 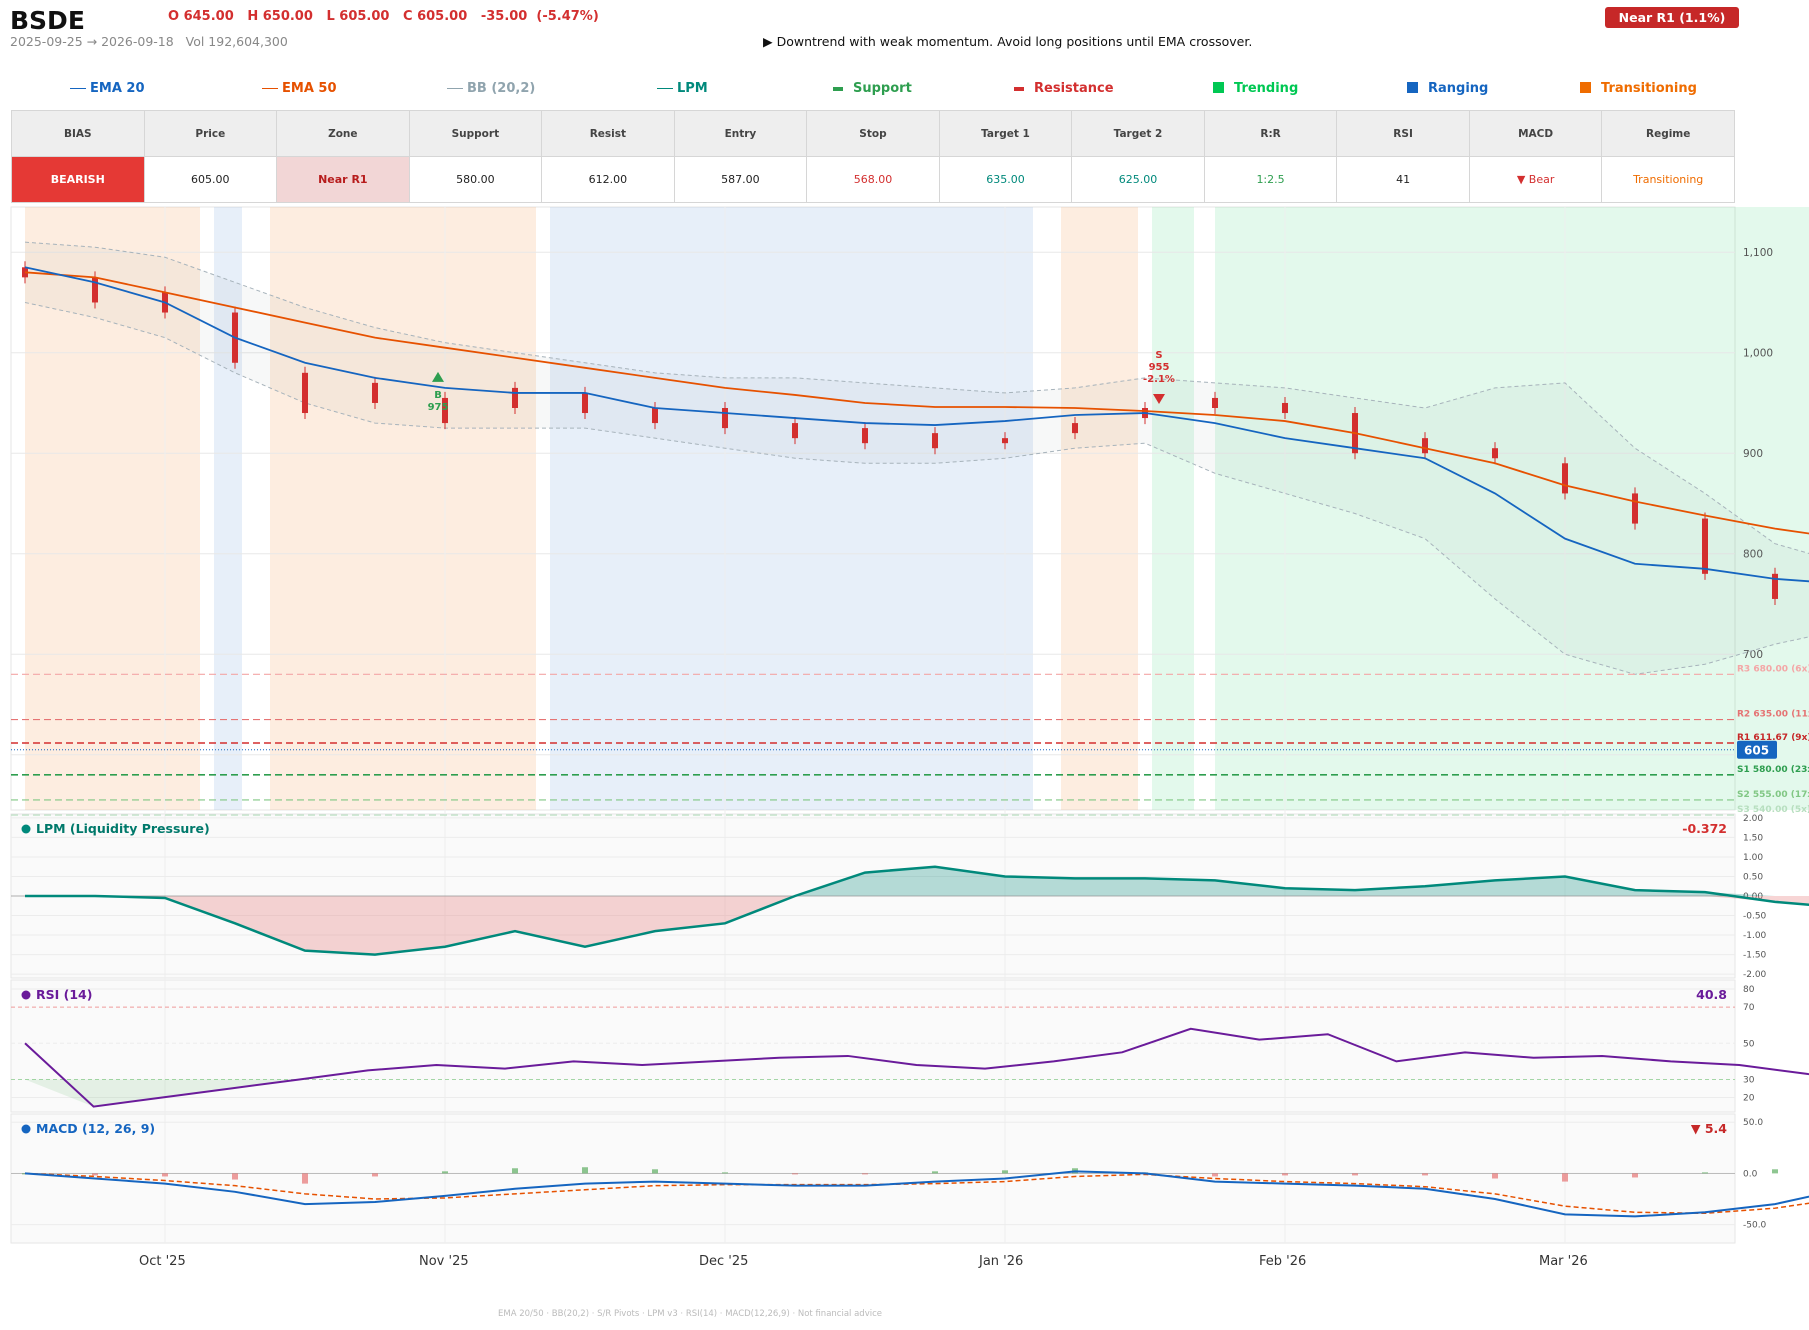 What do you see at coordinates (1403, 179) in the screenshot?
I see `table-value-rsi: 41` at bounding box center [1403, 179].